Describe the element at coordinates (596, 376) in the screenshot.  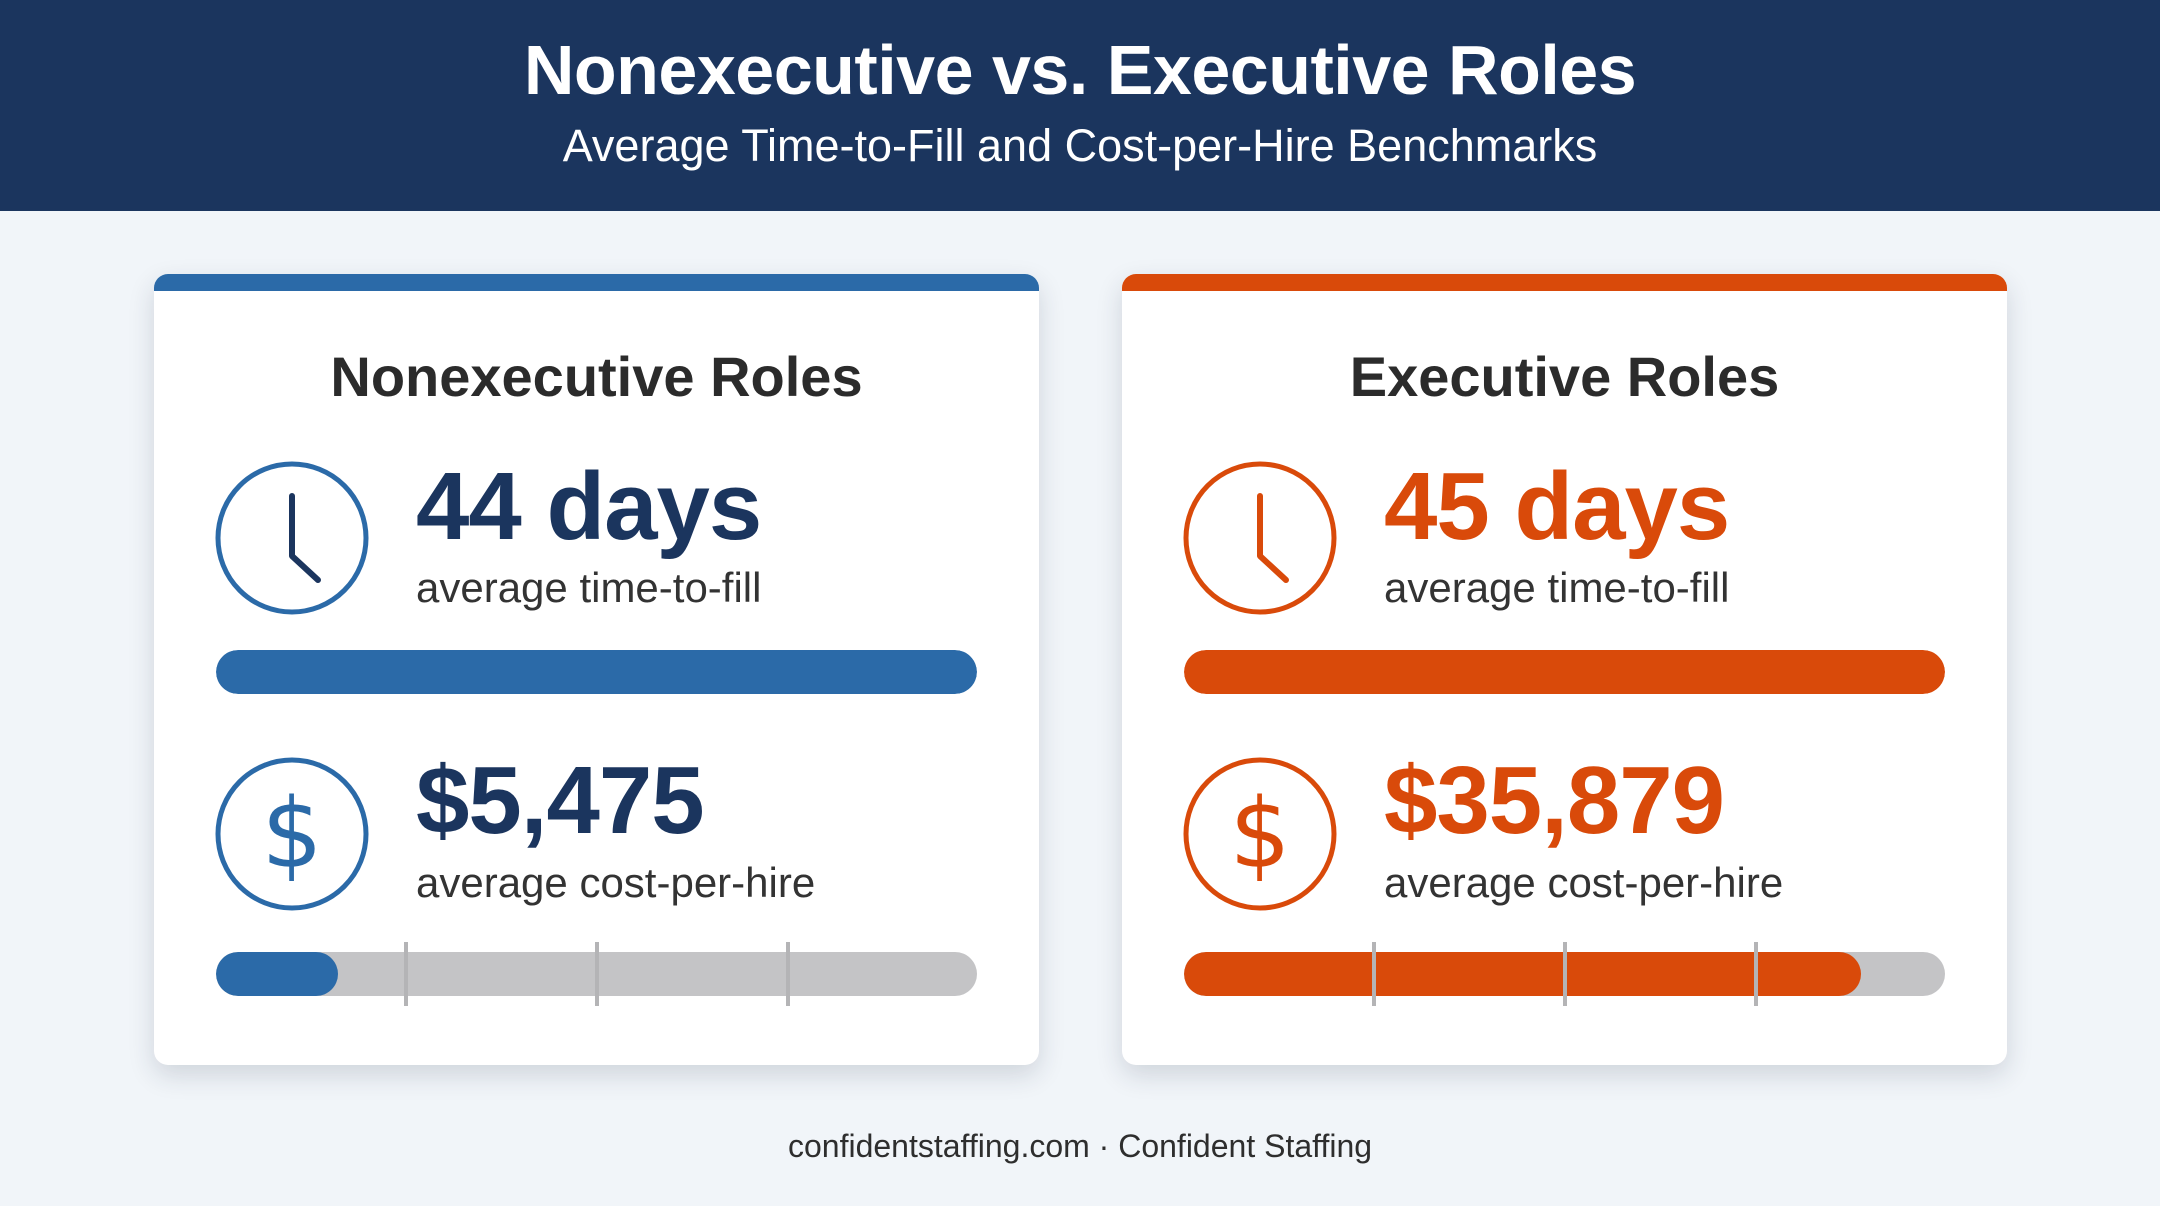
I see `card-title: Nonexecutive Roles` at that location.